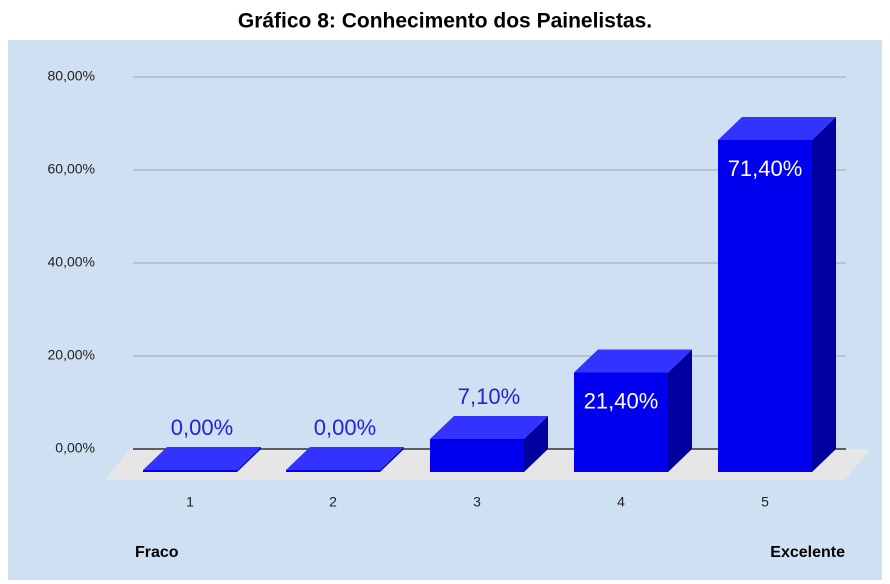 The width and height of the screenshot is (890, 584). I want to click on annotation: Excelente, so click(807, 552).